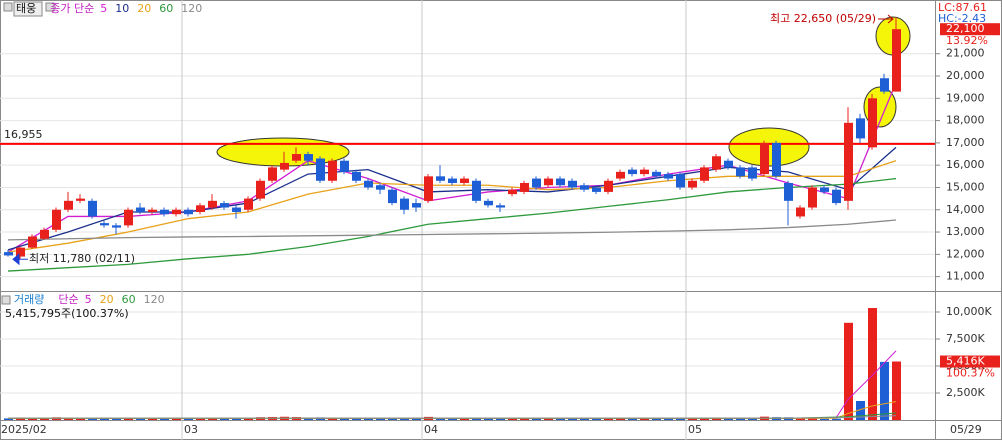 The width and height of the screenshot is (1002, 440). Describe the element at coordinates (20, 259) in the screenshot. I see `min-arrow` at that location.